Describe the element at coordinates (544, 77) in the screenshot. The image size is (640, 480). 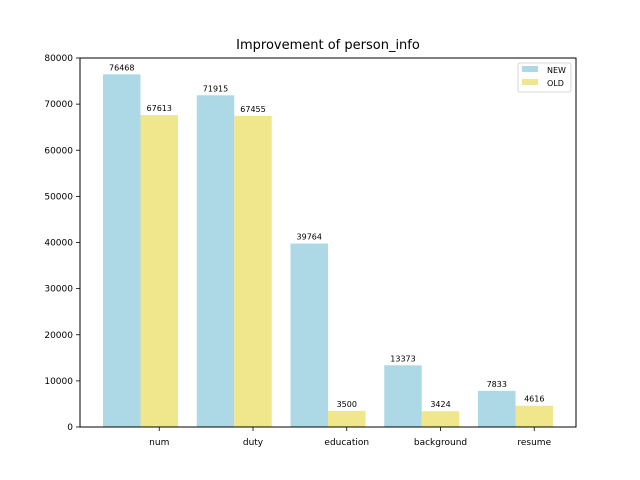
I see `legend: NEW OLD` at that location.